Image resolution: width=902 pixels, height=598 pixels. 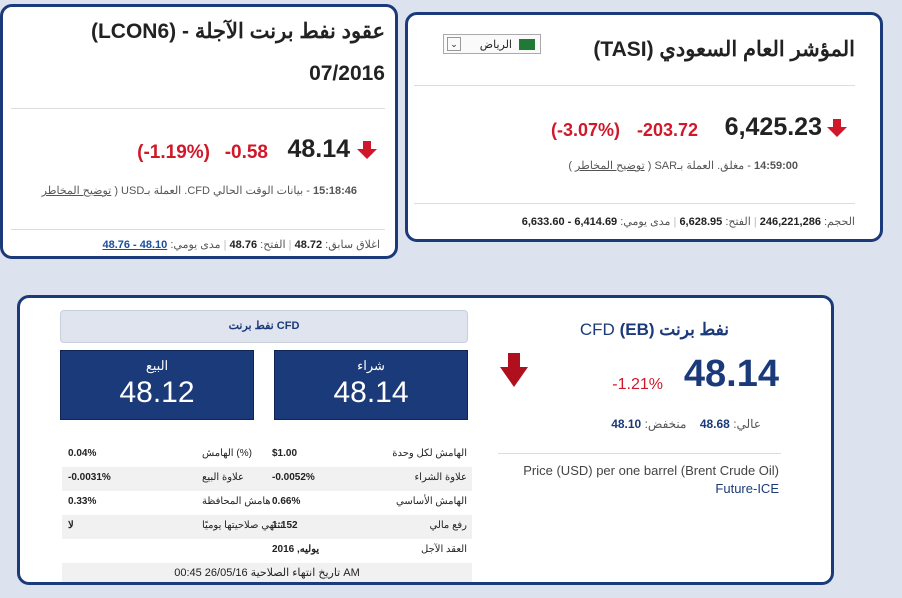 What do you see at coordinates (448, 525) in the screenshot?
I see `row-right-label: رفع مالي` at bounding box center [448, 525].